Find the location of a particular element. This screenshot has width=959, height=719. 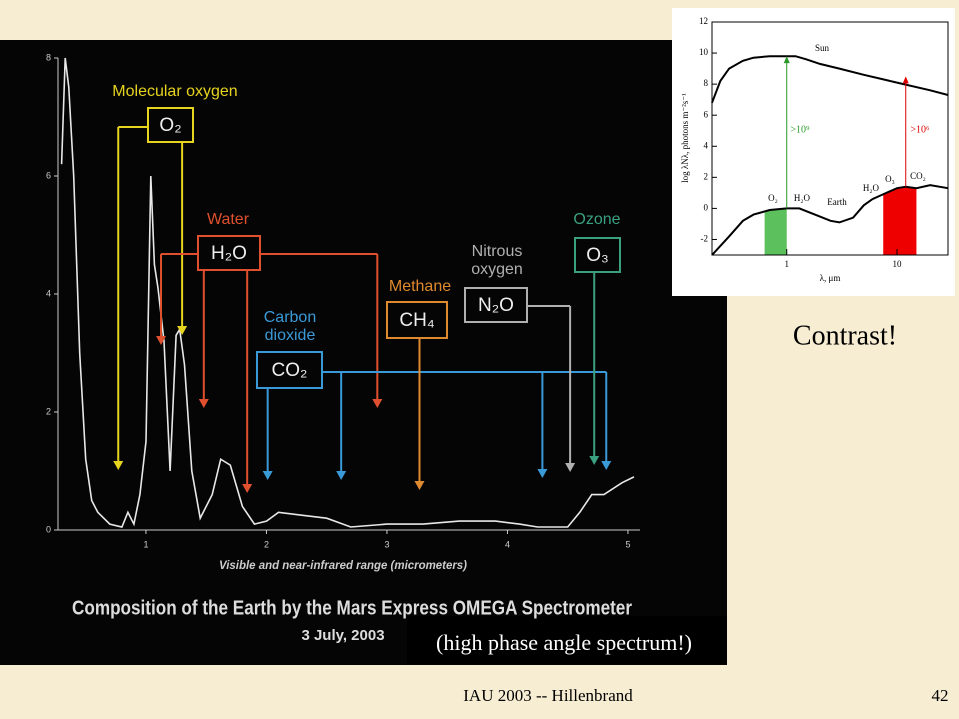

x-tick-label: 3 is located at coordinates (386, 544).